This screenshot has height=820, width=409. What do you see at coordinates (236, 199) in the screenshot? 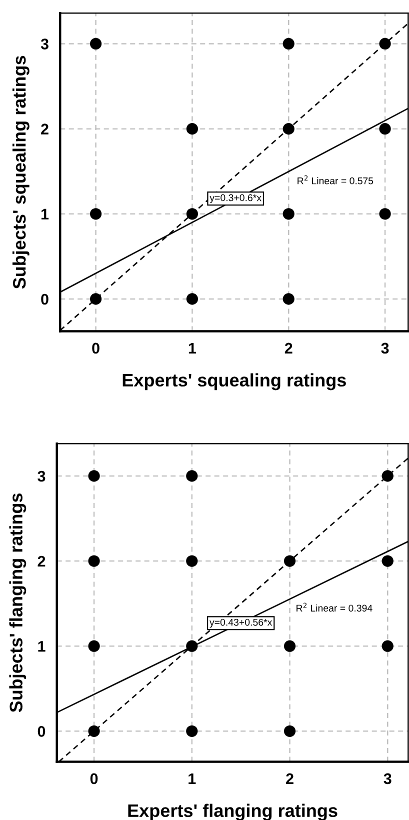
I see `annotation: y=0.3+0.6*x` at bounding box center [236, 199].